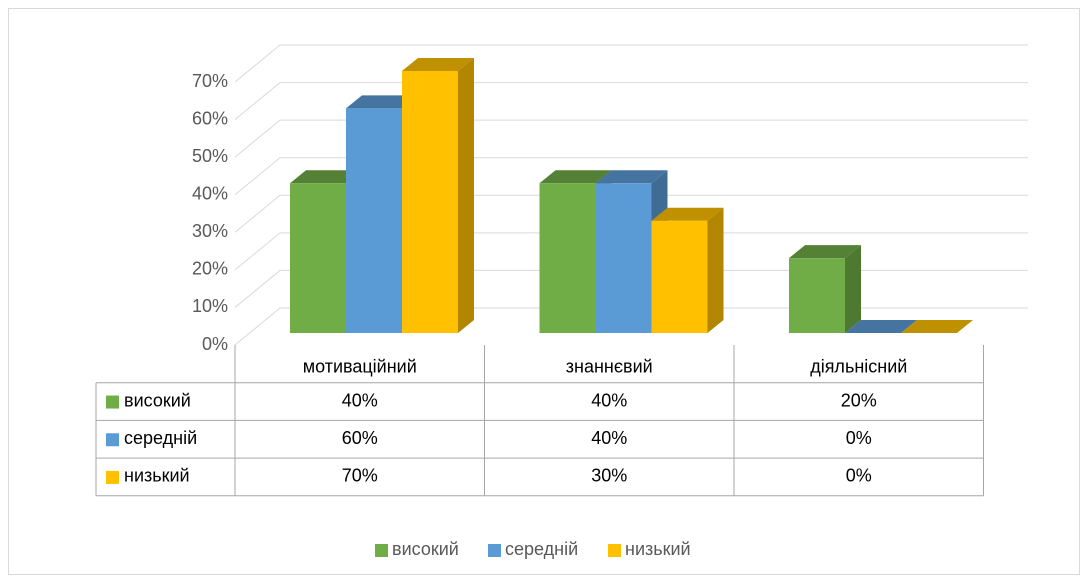  Describe the element at coordinates (360, 476) in the screenshot. I see `table-cell: 70%` at that location.